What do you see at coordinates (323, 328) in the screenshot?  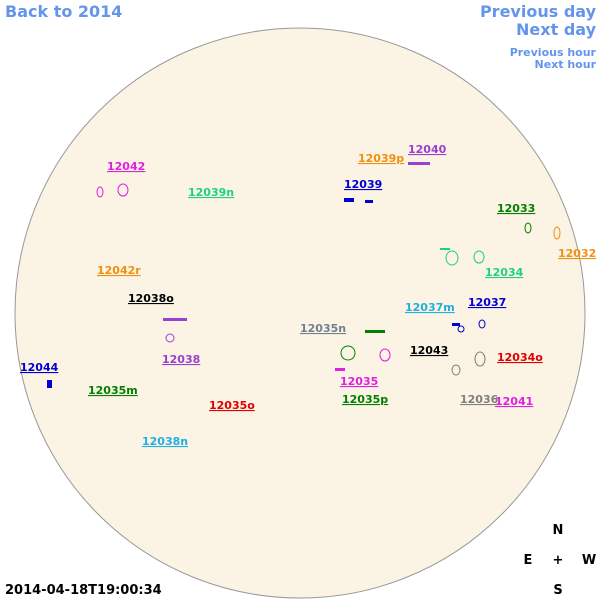 I see `region-label: 12035n` at bounding box center [323, 328].